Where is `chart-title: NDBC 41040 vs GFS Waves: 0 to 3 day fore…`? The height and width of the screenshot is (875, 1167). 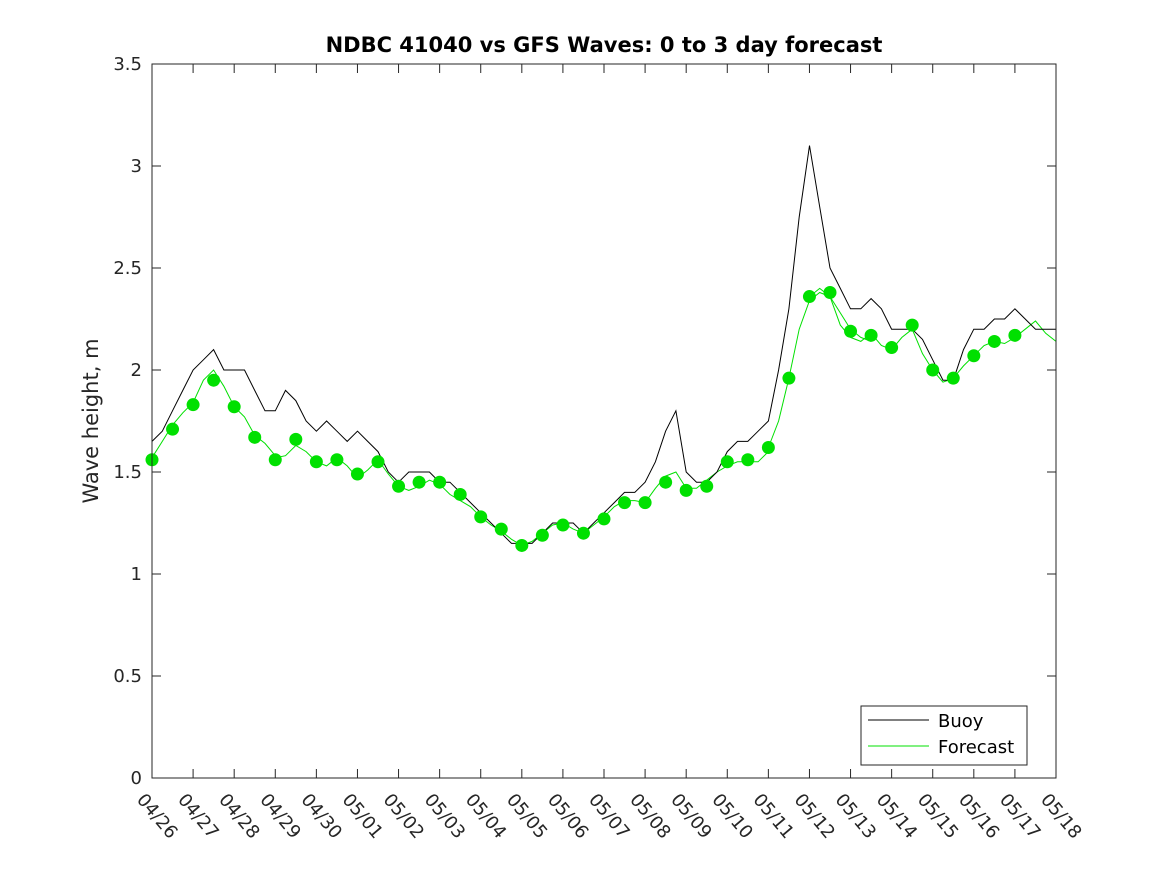
chart-title: NDBC 41040 vs GFS Waves: 0 to 3 day fore… is located at coordinates (604, 45).